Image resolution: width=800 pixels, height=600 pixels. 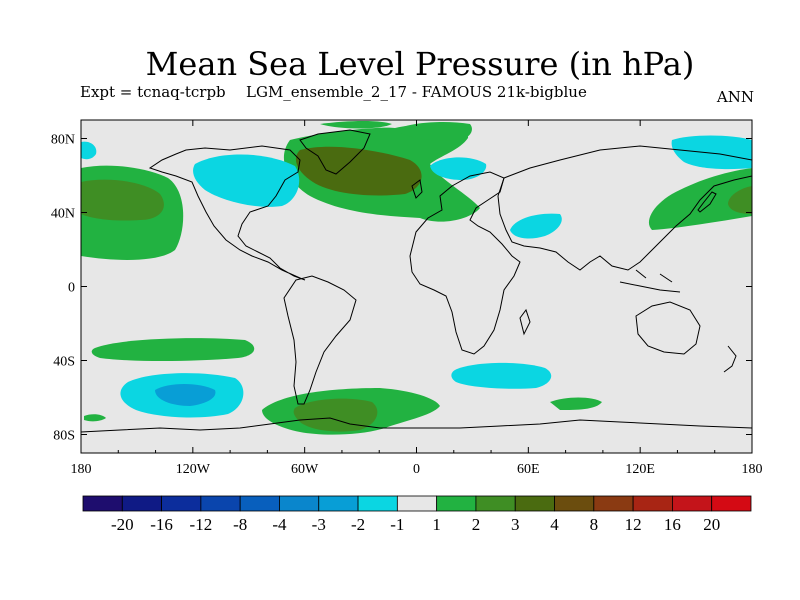 What do you see at coordinates (89, 150) in the screenshot?
I see `alaska-low-region` at bounding box center [89, 150].